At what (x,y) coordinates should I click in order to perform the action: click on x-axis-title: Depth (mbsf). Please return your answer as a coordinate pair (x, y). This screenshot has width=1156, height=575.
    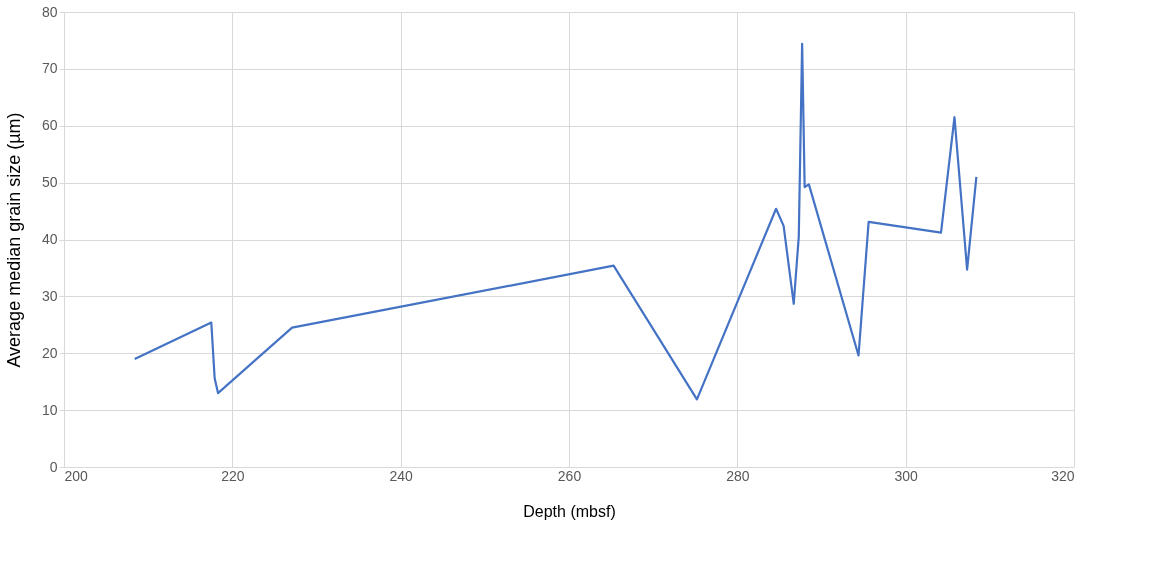
    Looking at the image, I should click on (569, 511).